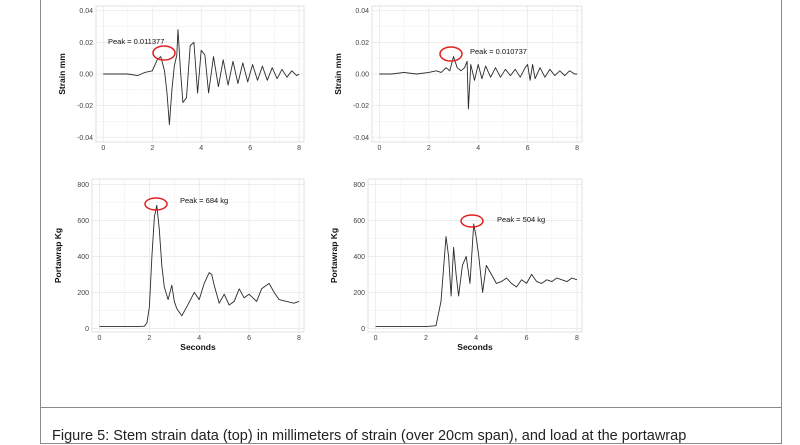 The image size is (800, 445). I want to click on chart-0-x-tick-label-3: 6, so click(250, 148).